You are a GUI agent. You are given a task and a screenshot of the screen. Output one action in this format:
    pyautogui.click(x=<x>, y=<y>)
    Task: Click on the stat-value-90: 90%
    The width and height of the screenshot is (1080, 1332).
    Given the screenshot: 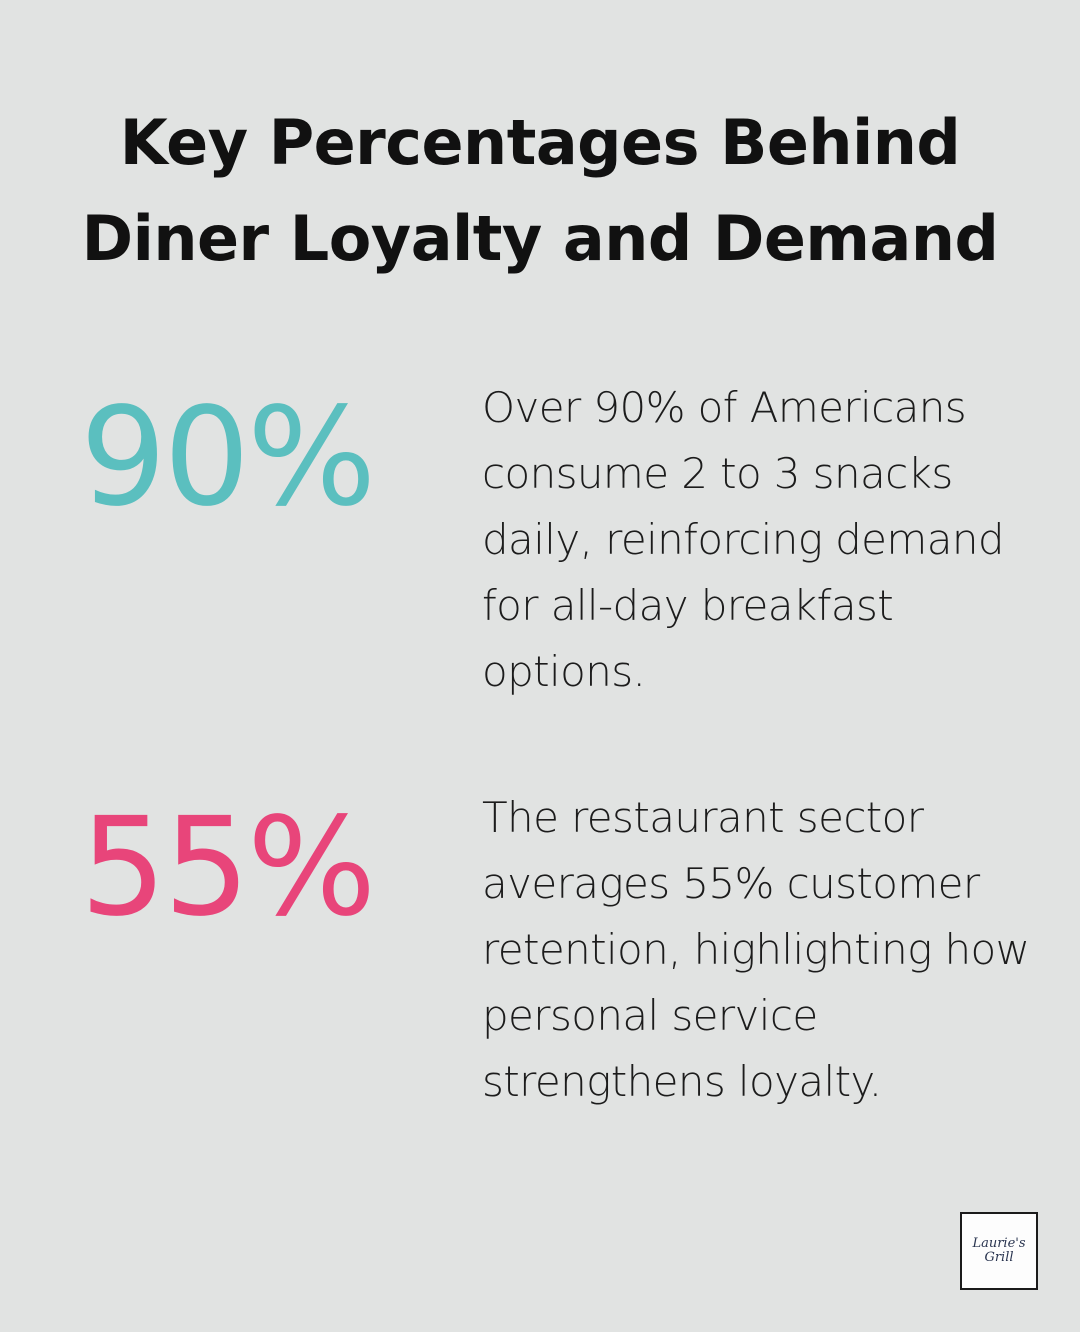 What is the action you would take?
    pyautogui.click(x=228, y=458)
    